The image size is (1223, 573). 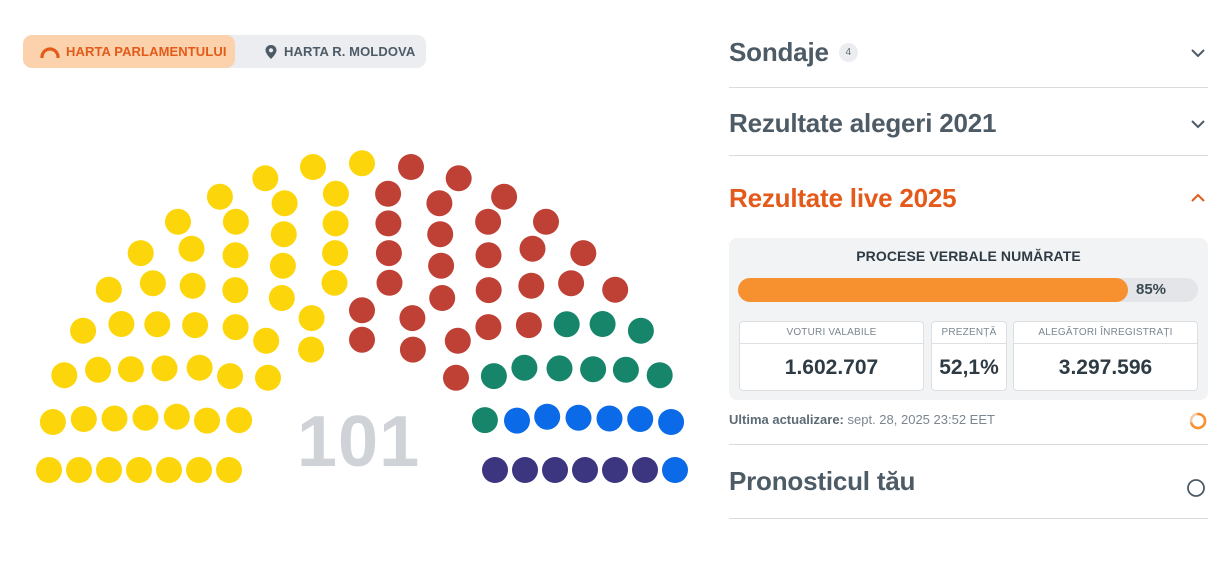 What do you see at coordinates (968, 198) in the screenshot?
I see `live-results-accordion-header: Rezultate live 2025` at bounding box center [968, 198].